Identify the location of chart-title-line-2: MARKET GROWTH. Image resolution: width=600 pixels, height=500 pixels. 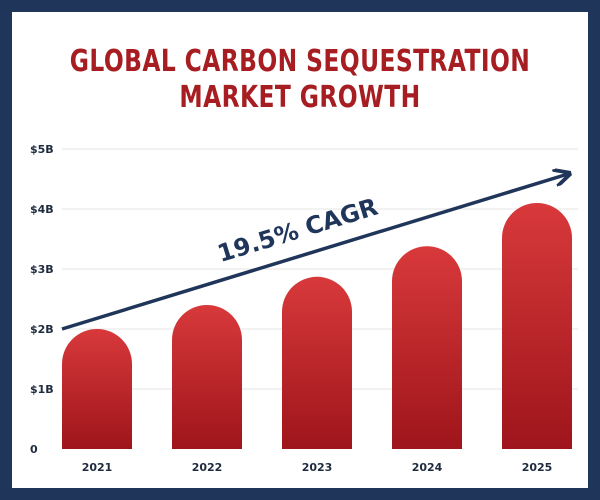
(300, 97).